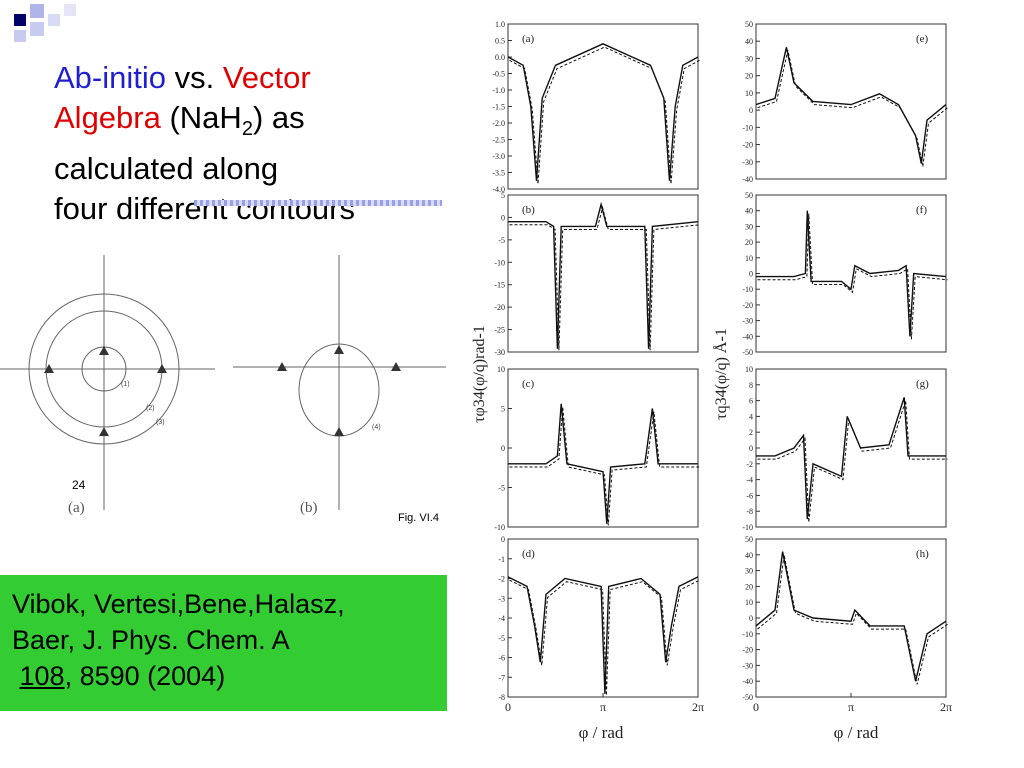 The width and height of the screenshot is (1024, 768). What do you see at coordinates (160, 422) in the screenshot?
I see `contour-label-3: (3)` at bounding box center [160, 422].